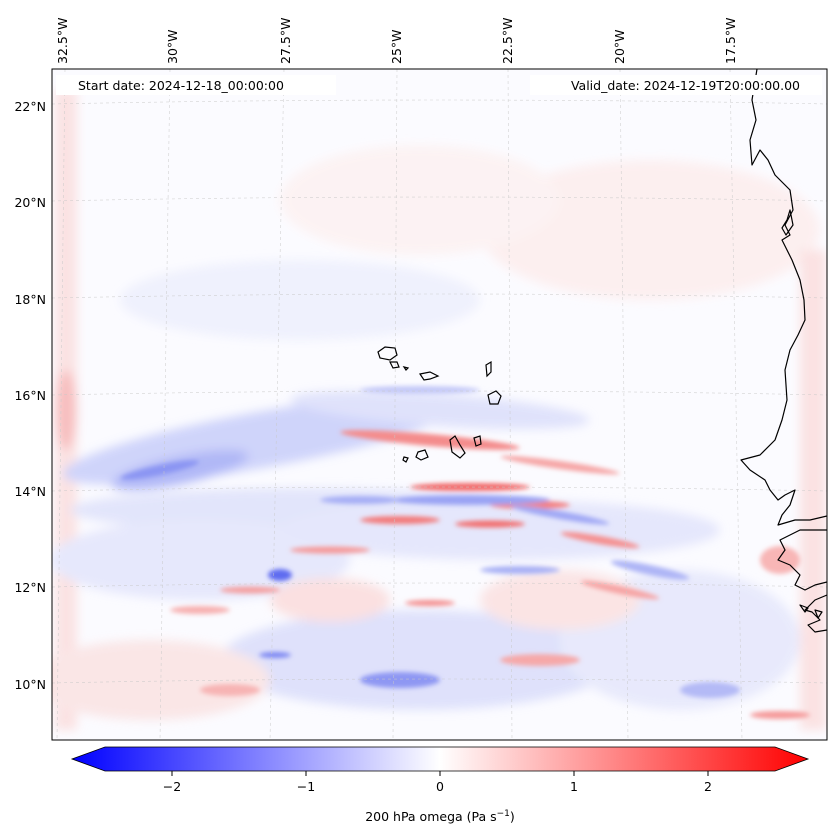 The width and height of the screenshot is (837, 839). I want to click on coast-islets, so click(811, 611).